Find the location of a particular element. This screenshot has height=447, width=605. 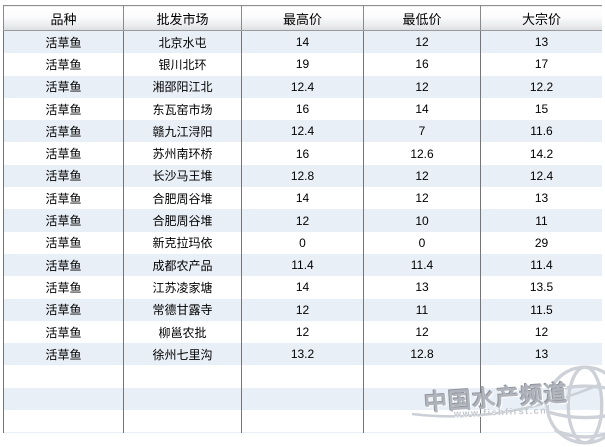

cell-low: 0 is located at coordinates (422, 242).